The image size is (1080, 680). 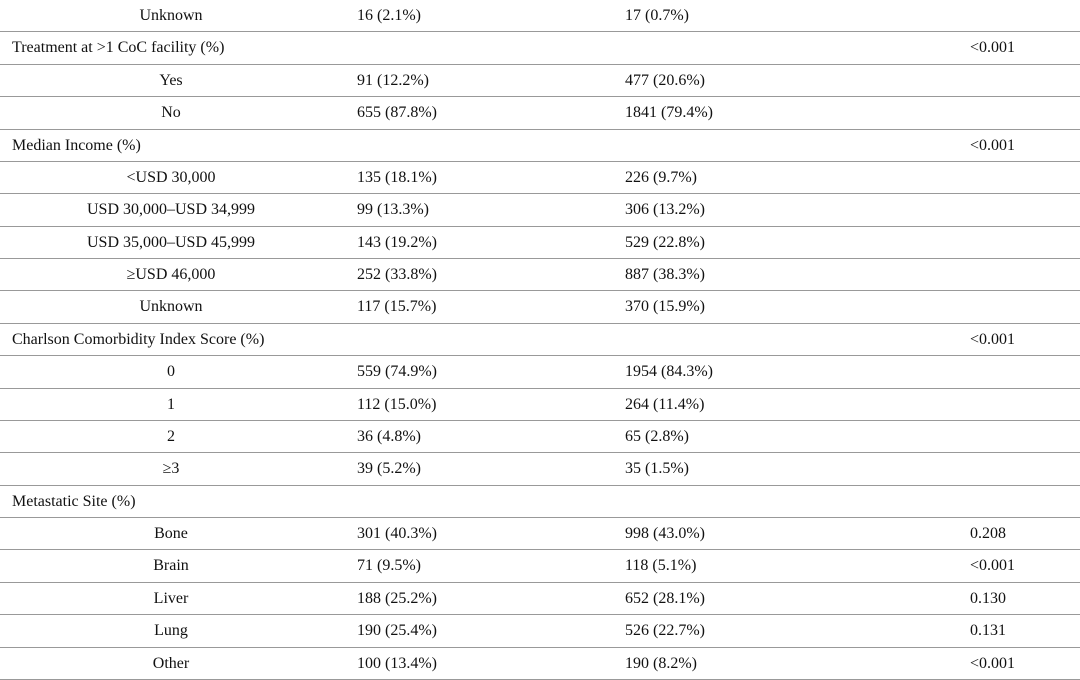 What do you see at coordinates (540, 48) in the screenshot?
I see `table-row: Treatment at >1 CoC facility (%) <0.001` at bounding box center [540, 48].